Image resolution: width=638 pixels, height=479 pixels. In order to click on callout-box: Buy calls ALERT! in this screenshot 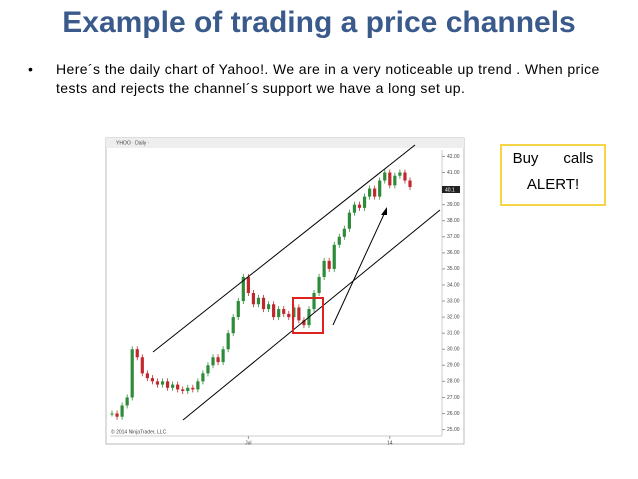, I will do `click(553, 175)`.